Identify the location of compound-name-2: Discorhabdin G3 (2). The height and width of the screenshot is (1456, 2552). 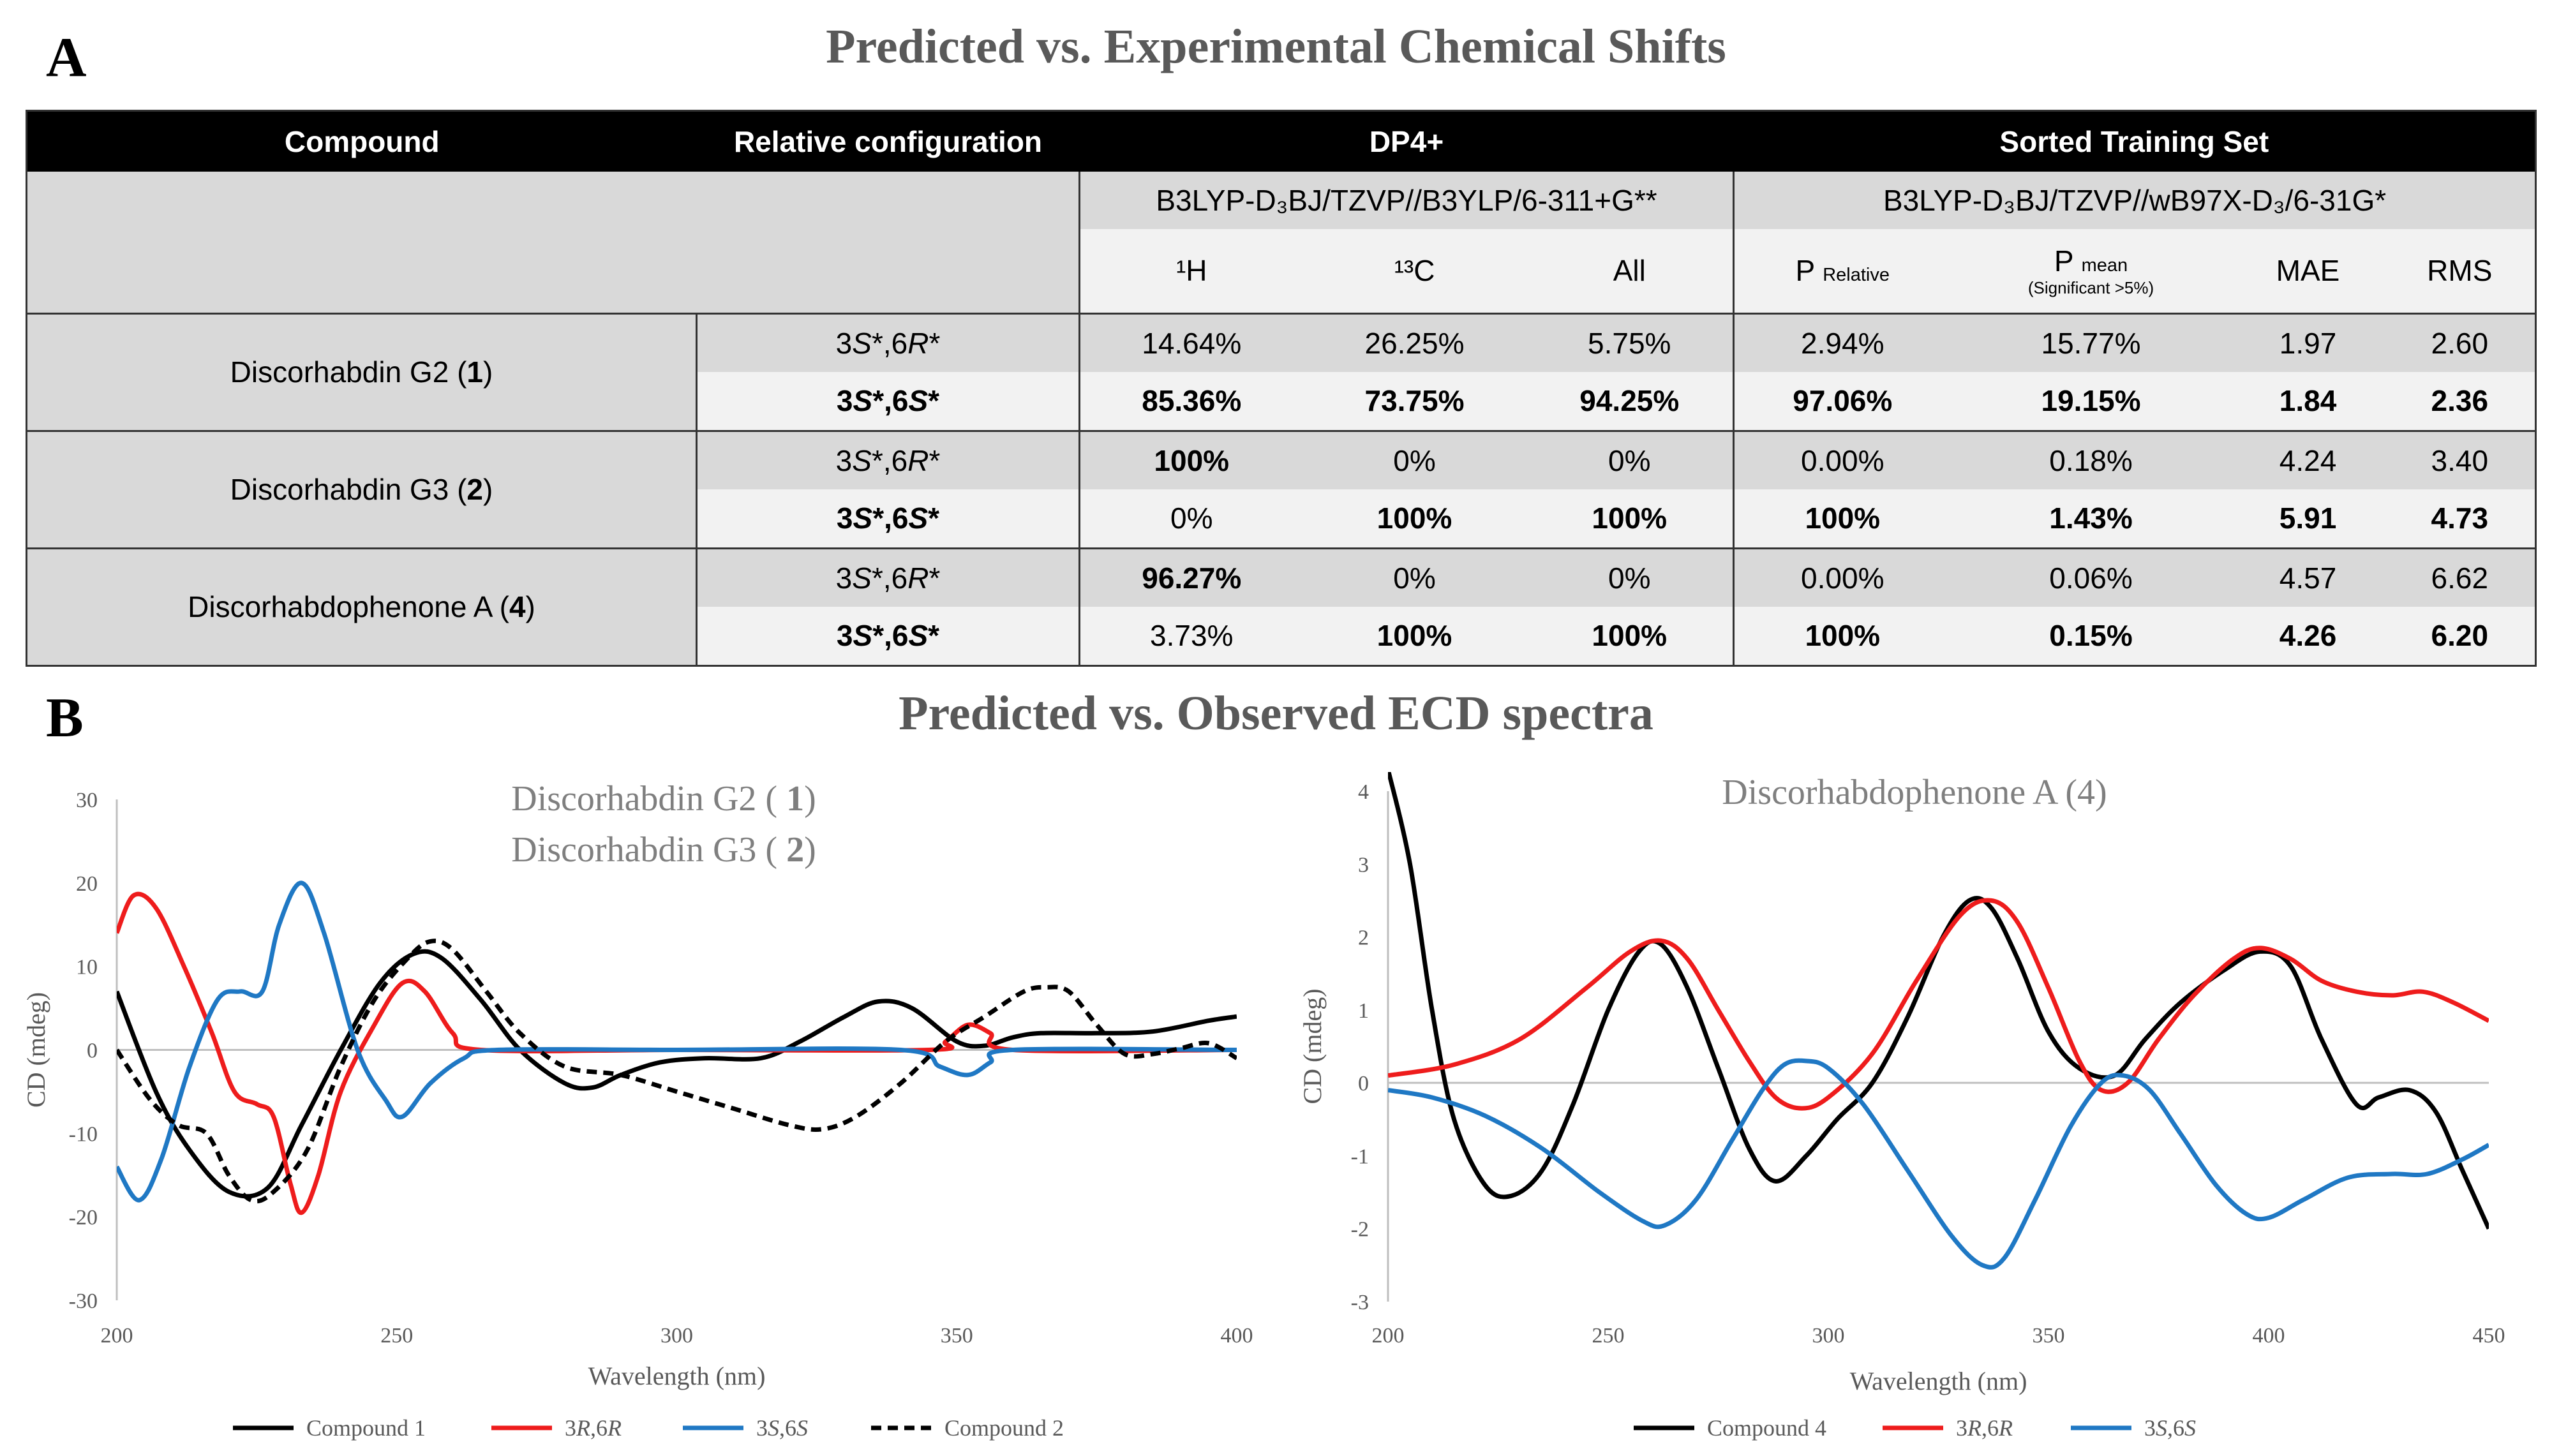
(361, 488).